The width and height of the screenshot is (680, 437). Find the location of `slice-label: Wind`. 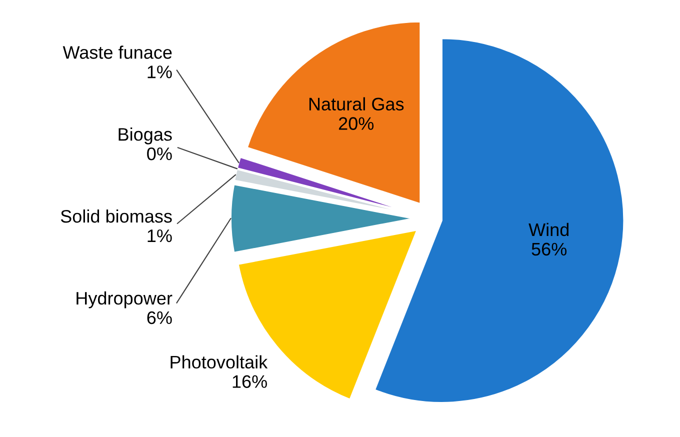

slice-label: Wind is located at coordinates (548, 229).